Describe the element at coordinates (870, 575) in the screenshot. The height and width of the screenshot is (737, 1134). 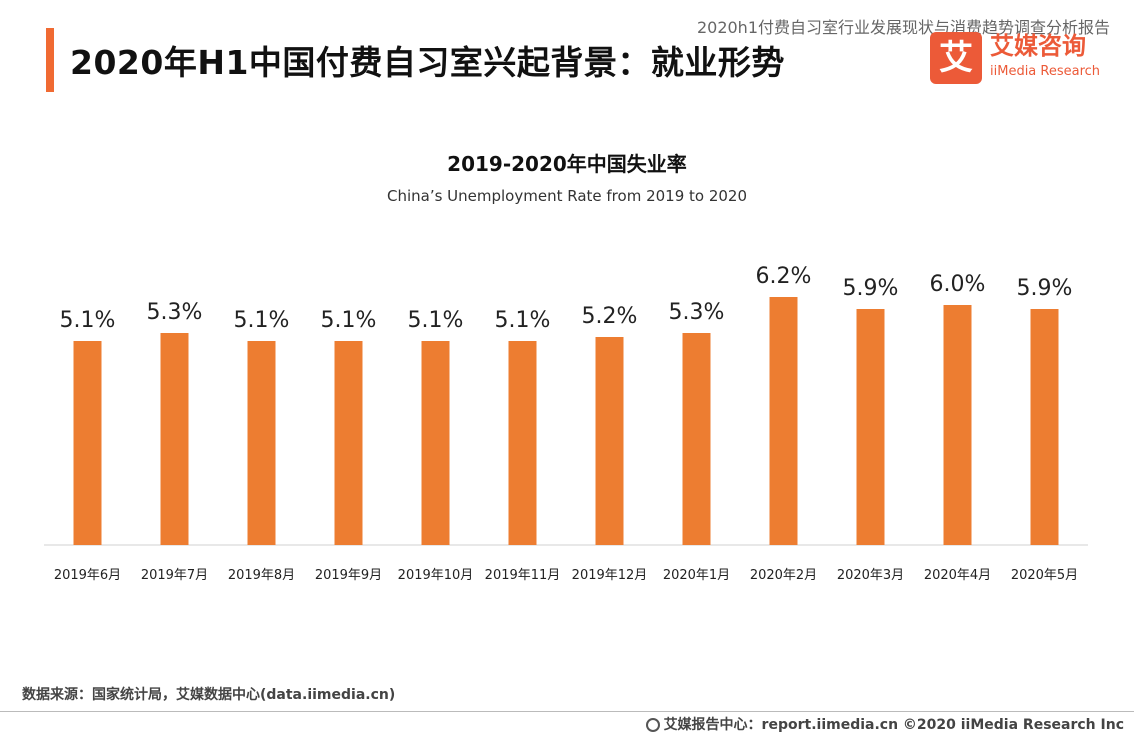
I see `x-tick-label-9: 2020年3月` at that location.